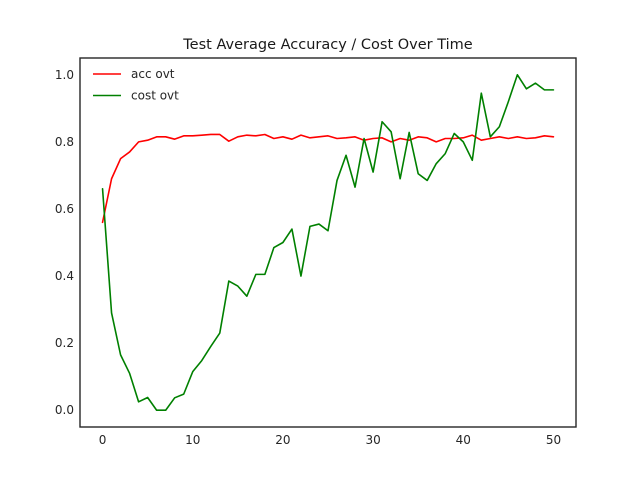 The width and height of the screenshot is (640, 480). Describe the element at coordinates (372, 440) in the screenshot. I see `x-tick-label: 30` at that location.